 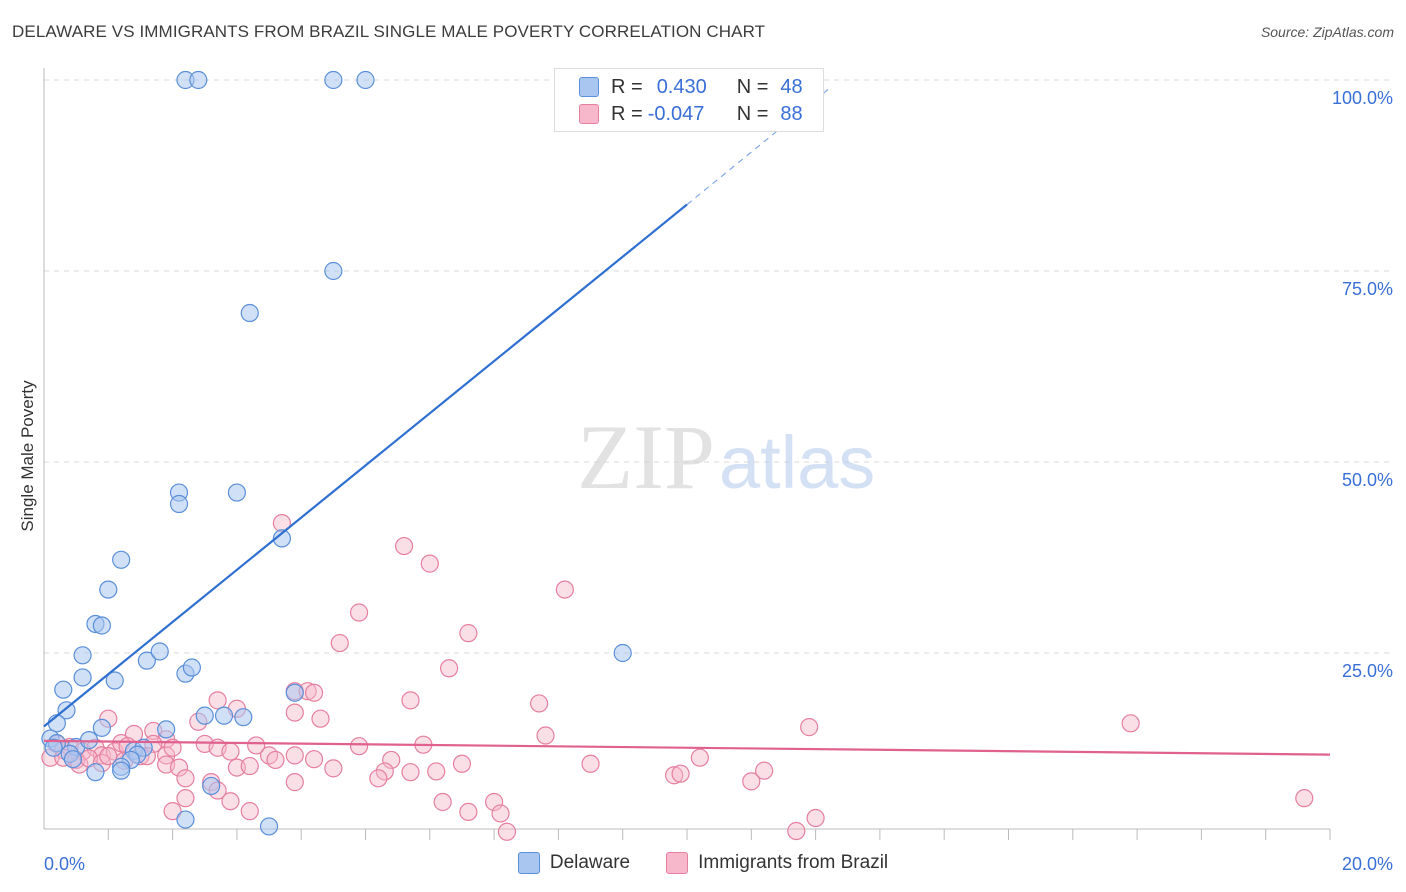 What do you see at coordinates (676, 113) in the screenshot?
I see `legend-r-value: -0.047` at bounding box center [676, 113].